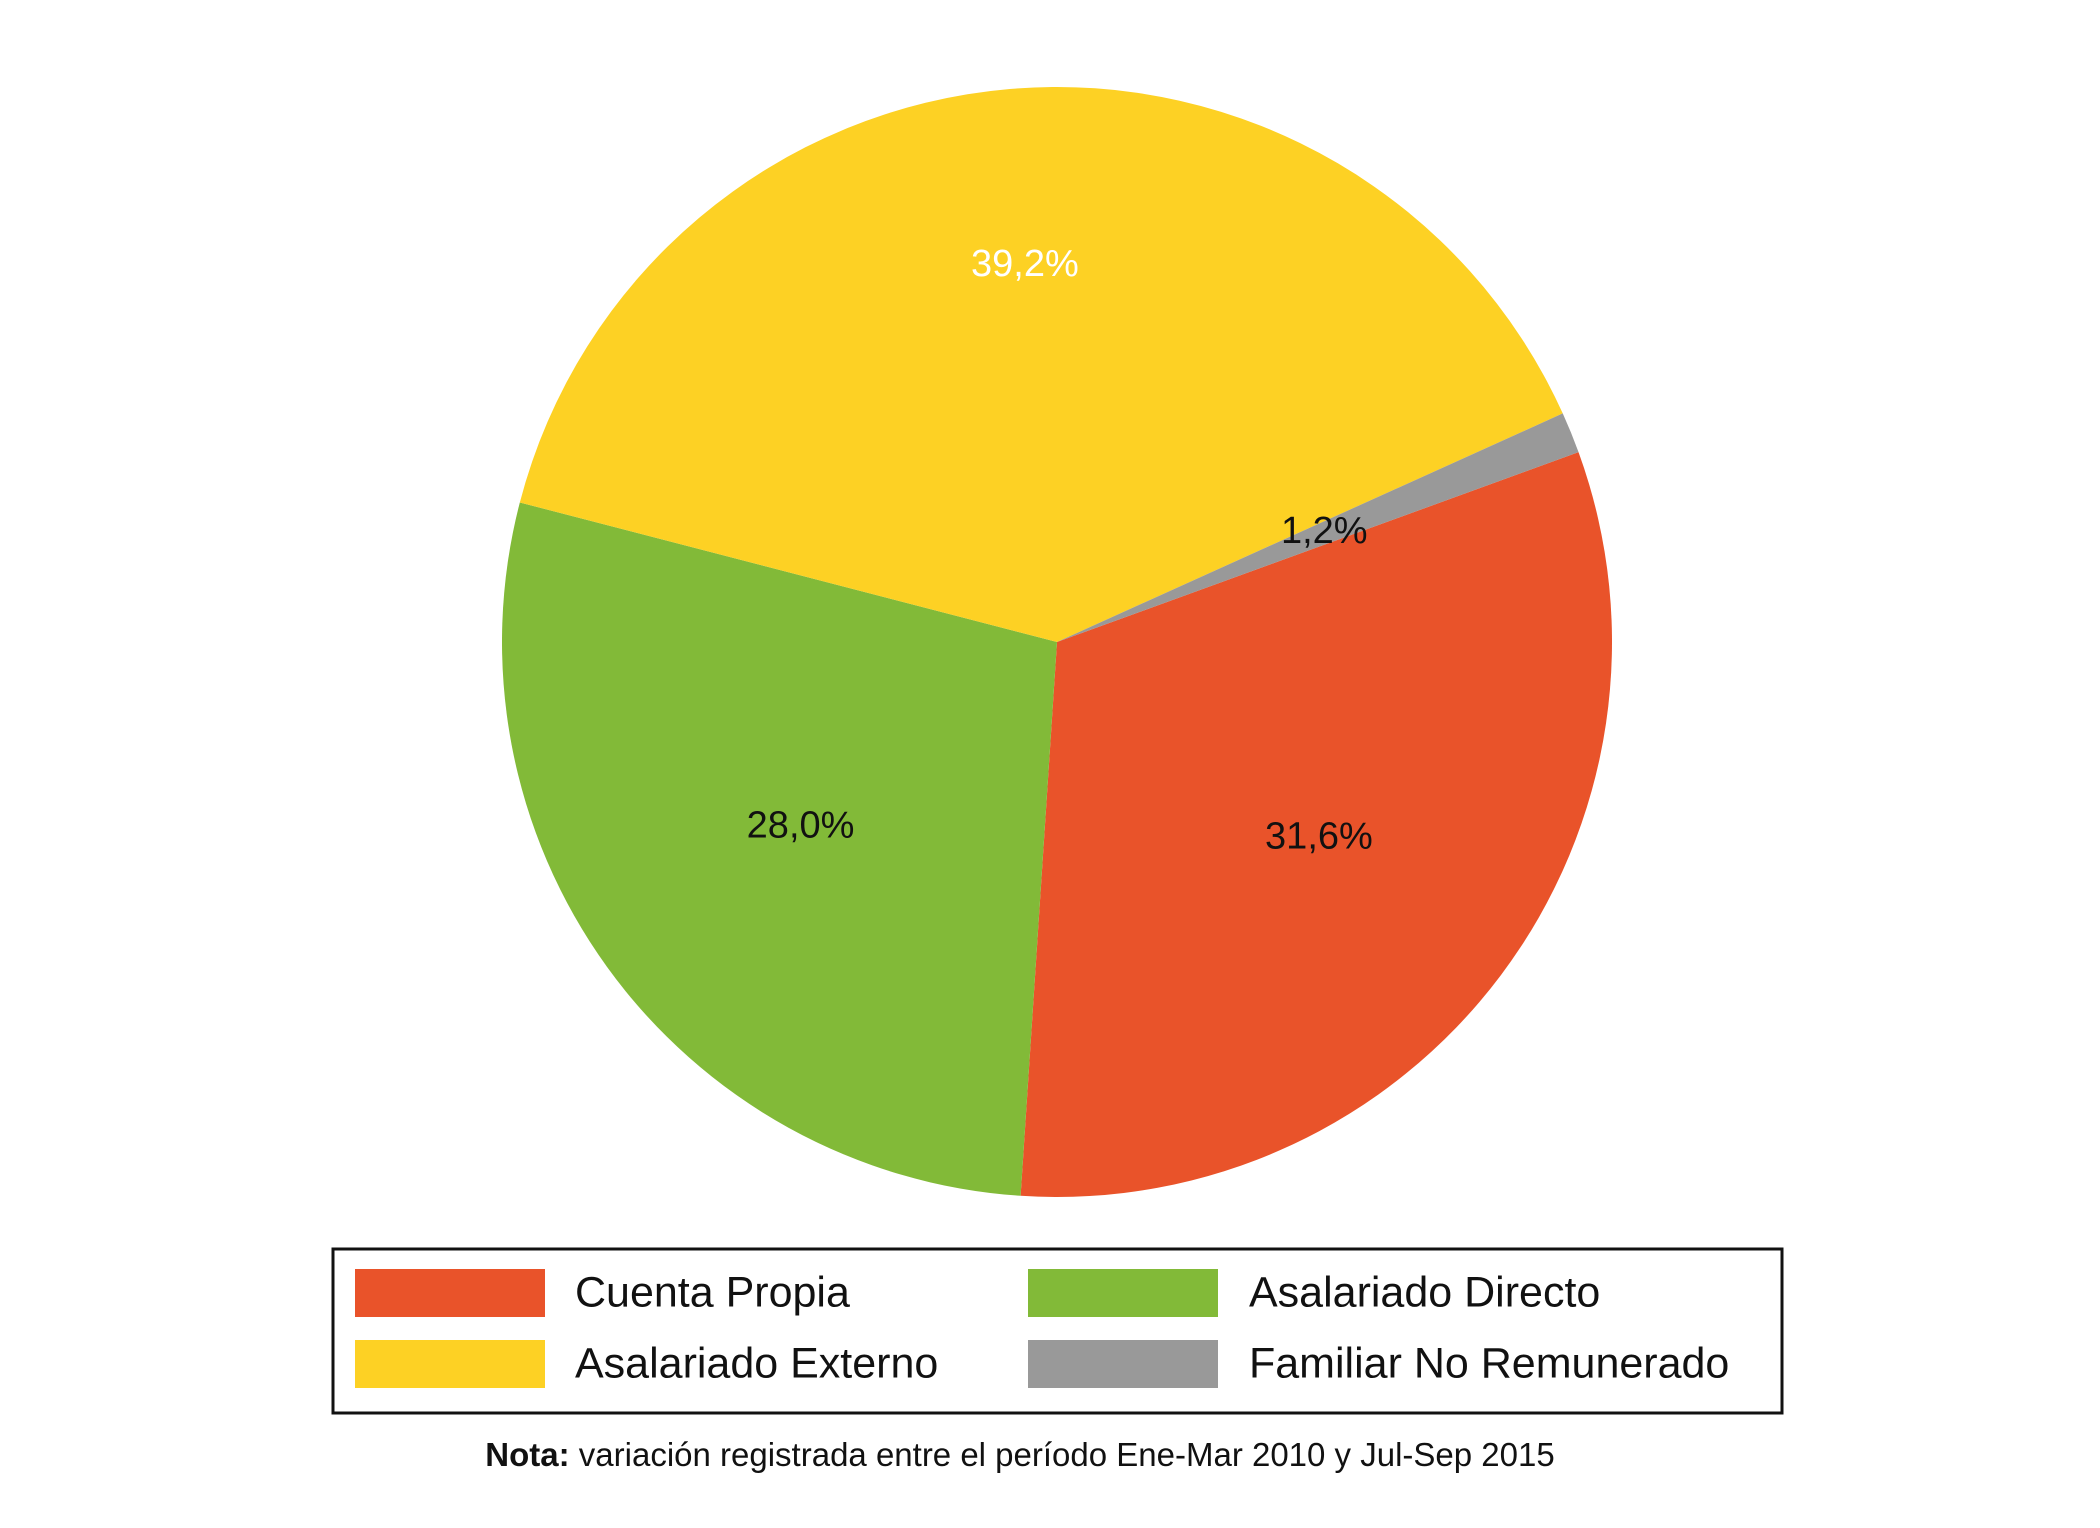 The image size is (2100, 1528). What do you see at coordinates (1319, 837) in the screenshot?
I see `pie-label-cuenta-propia: 31,6%` at bounding box center [1319, 837].